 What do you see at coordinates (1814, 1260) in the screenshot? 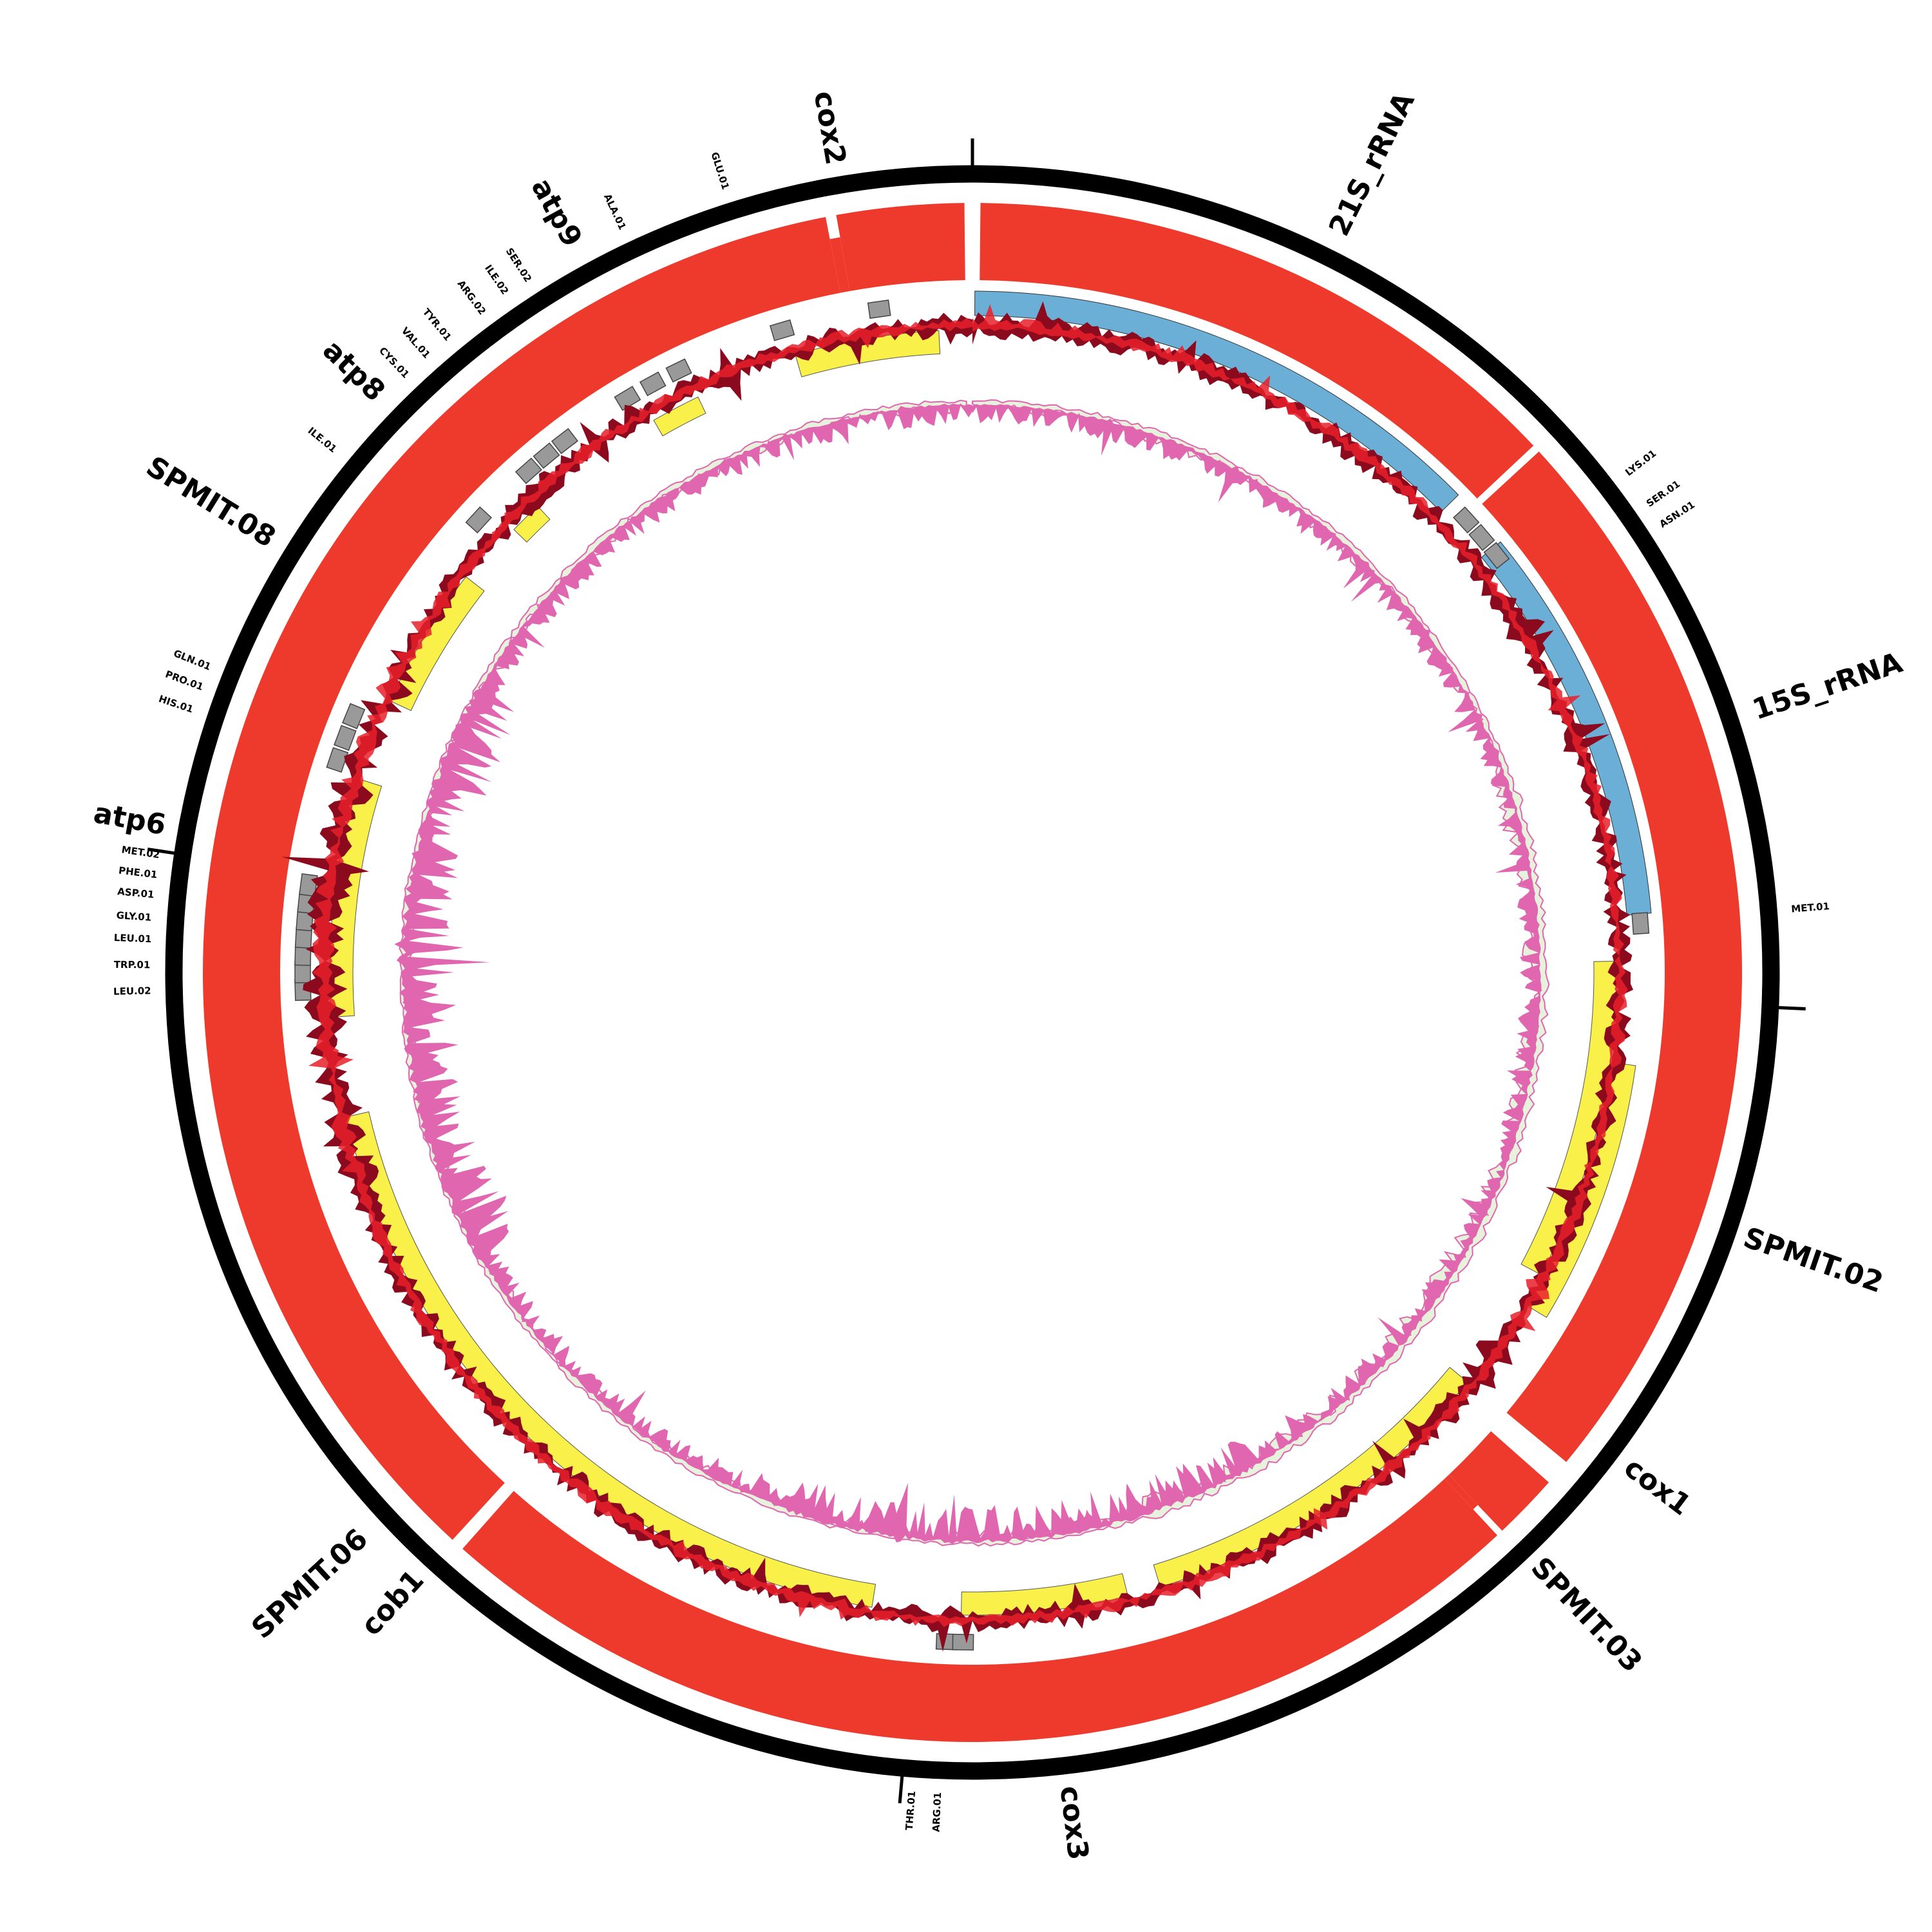
I see `gene-label: SPMIT.02` at bounding box center [1814, 1260].